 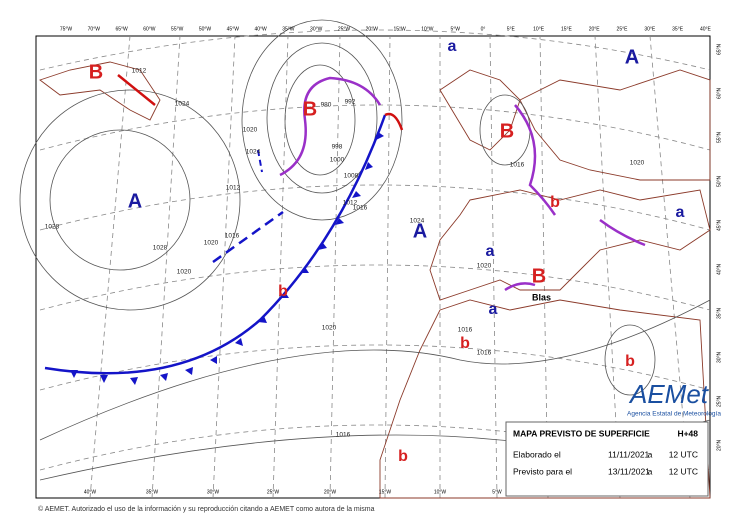 I want to click on latitude-label: 25°N, so click(x=719, y=401).